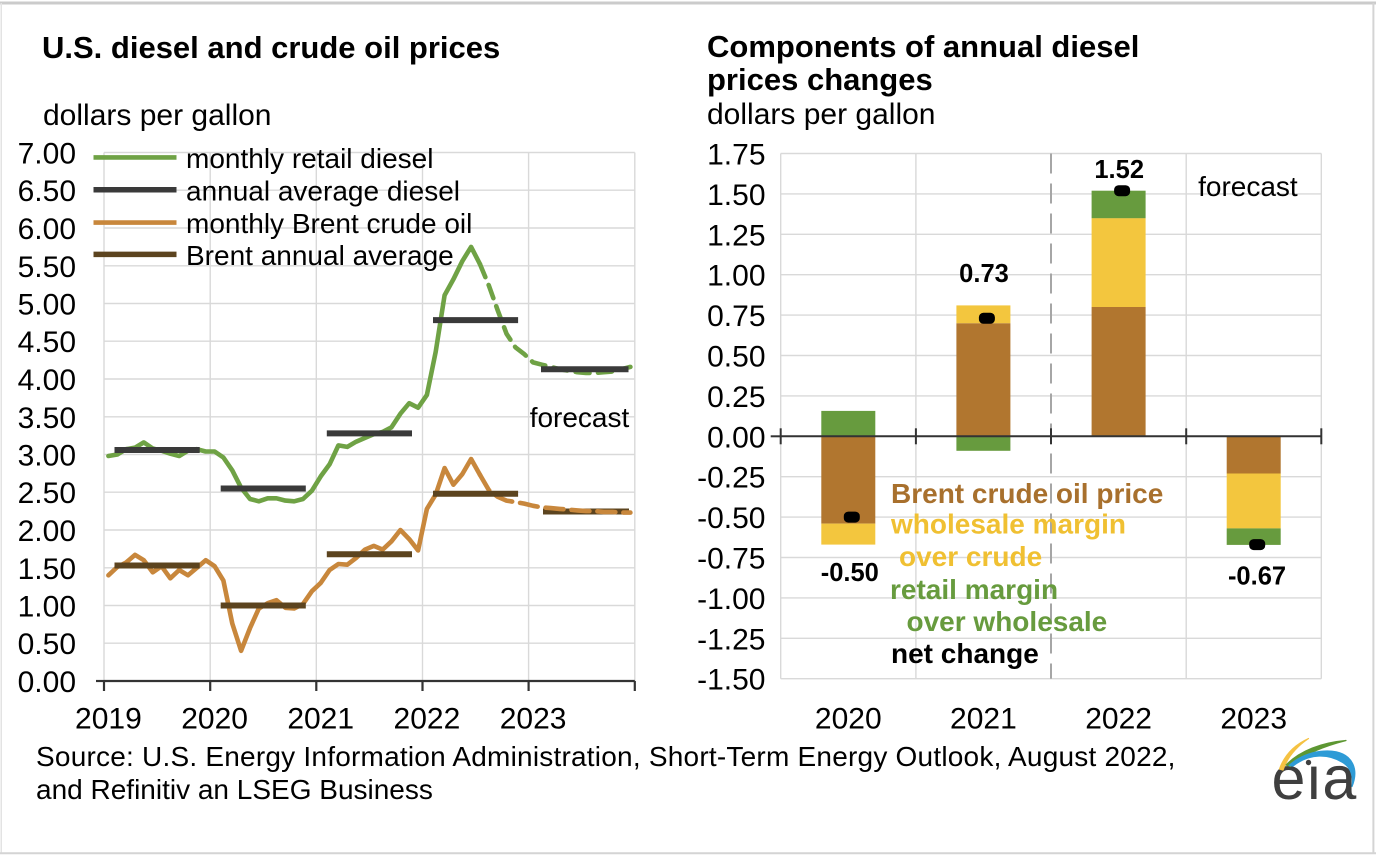 Image resolution: width=1376 pixels, height=863 pixels. What do you see at coordinates (309, 158) in the screenshot?
I see `svg-text: monthly retail diesel` at bounding box center [309, 158].